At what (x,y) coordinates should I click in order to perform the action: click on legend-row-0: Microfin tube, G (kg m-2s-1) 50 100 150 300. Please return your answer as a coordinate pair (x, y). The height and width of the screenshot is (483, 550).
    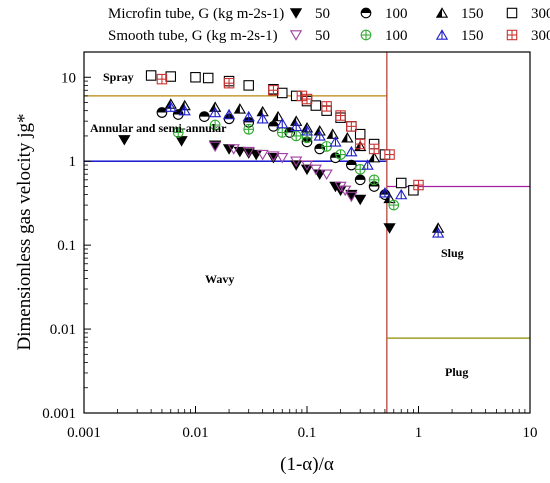
    Looking at the image, I should click on (329, 14).